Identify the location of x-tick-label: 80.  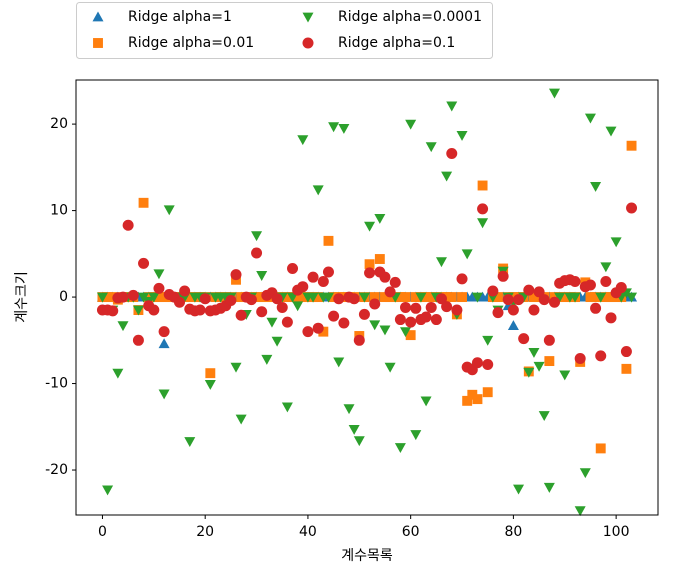
(513, 532).